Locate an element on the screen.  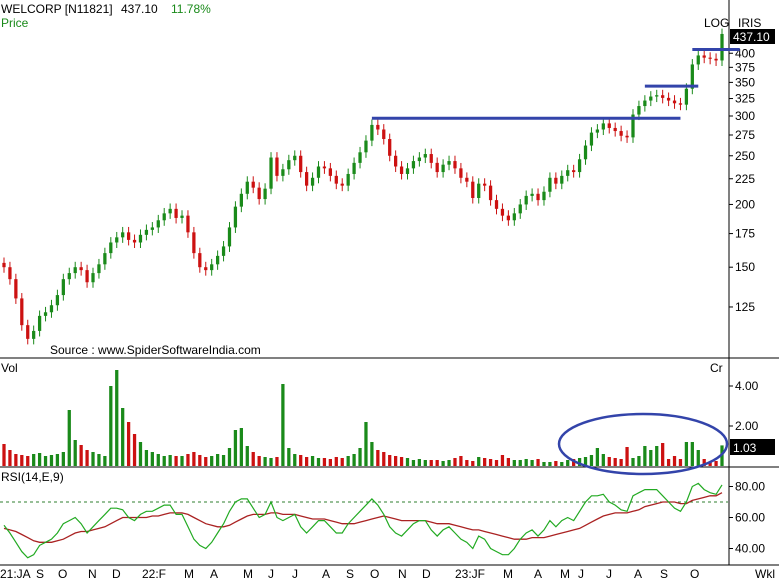
x-axis-label: A is located at coordinates (214, 574).